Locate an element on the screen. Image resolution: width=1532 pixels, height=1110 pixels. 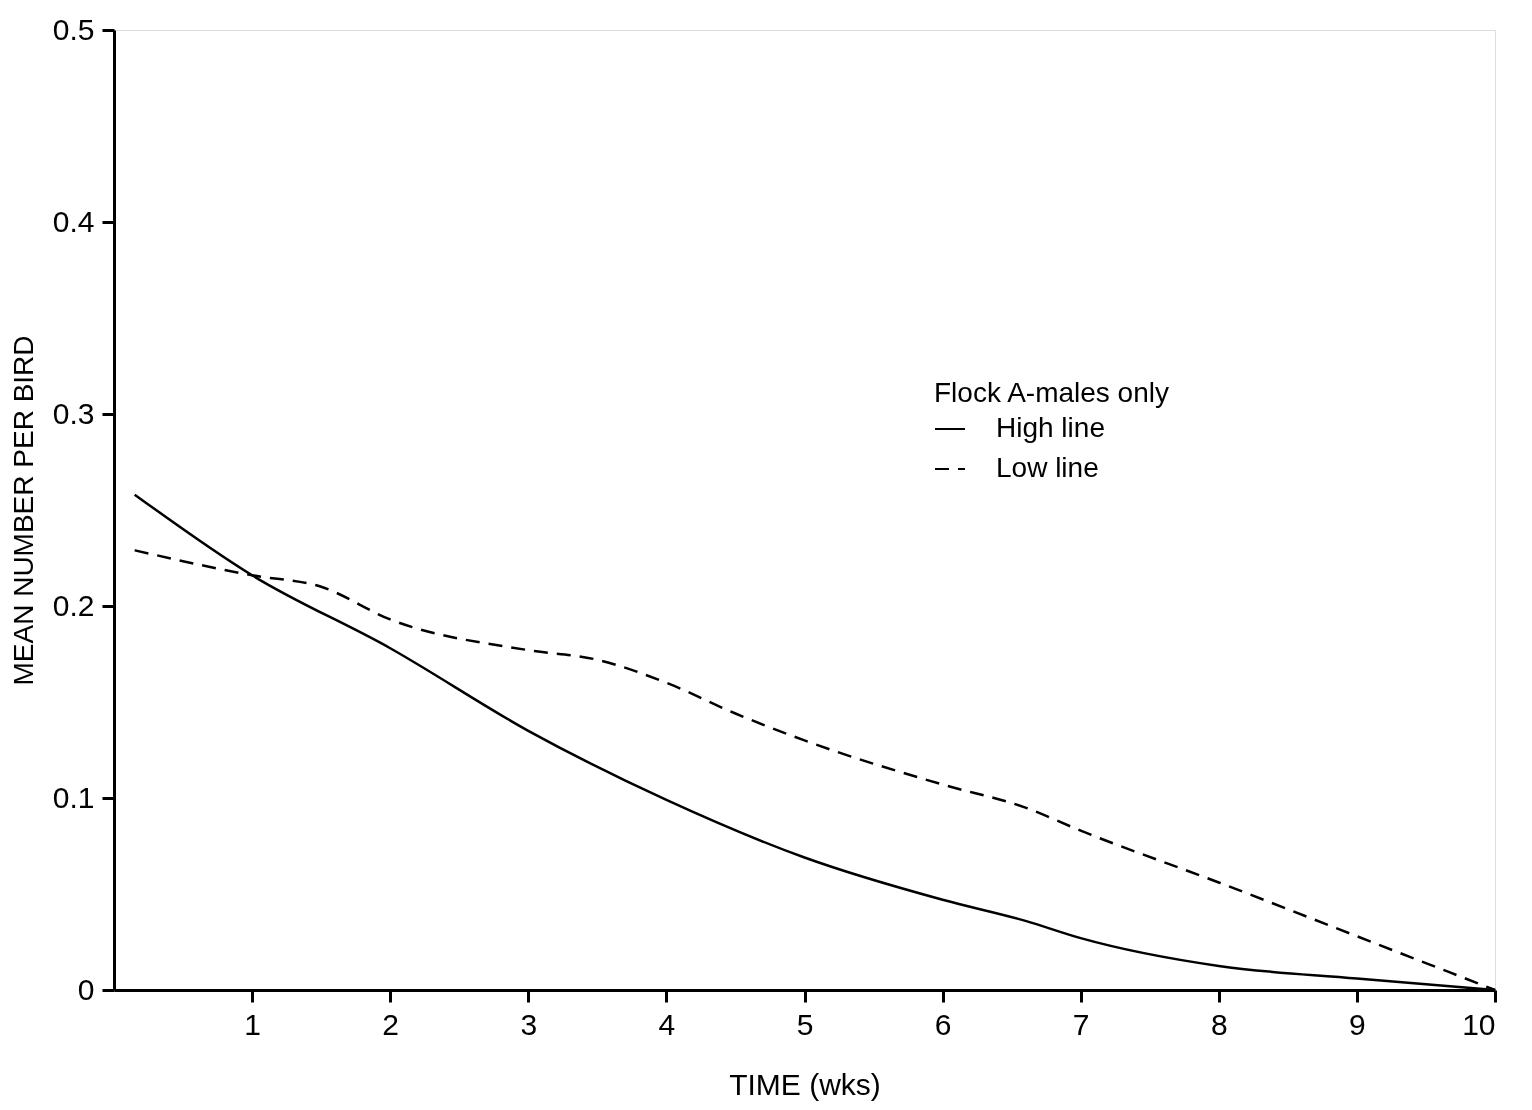
x-tick-label: 1 is located at coordinates (252, 1024).